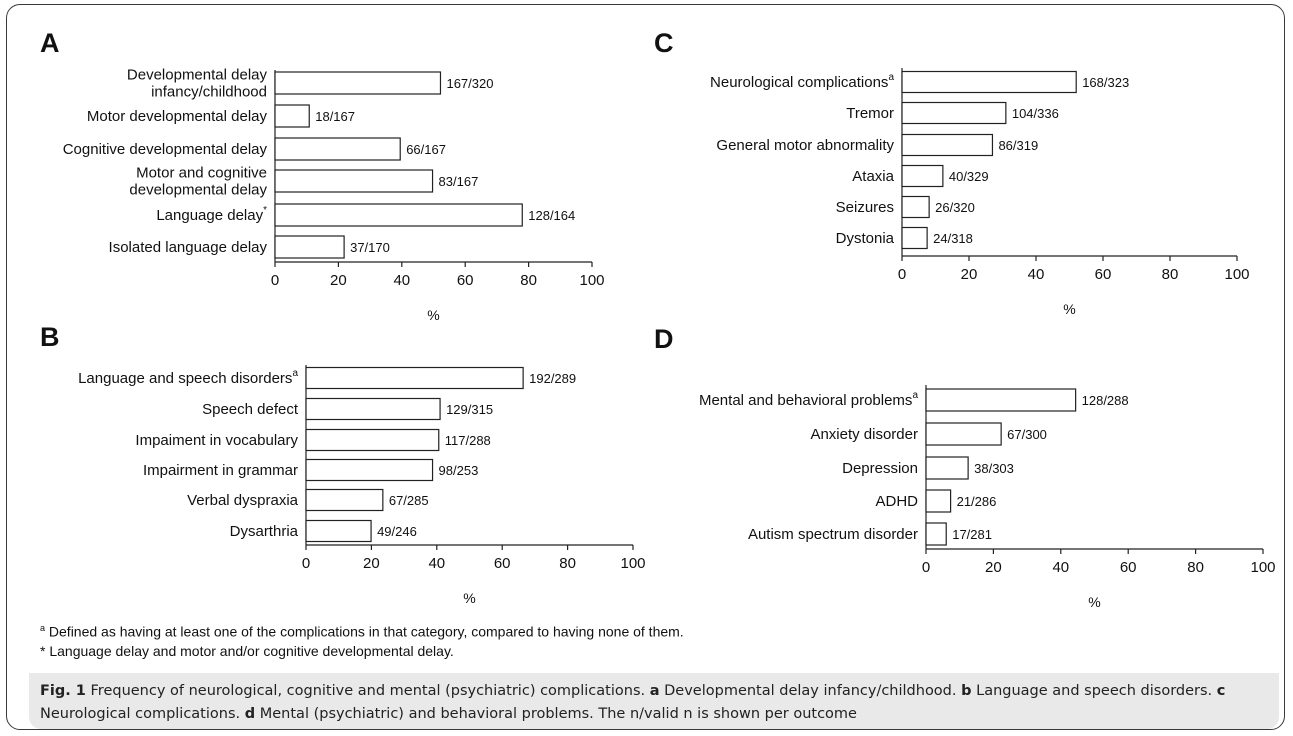  What do you see at coordinates (977, 501) in the screenshot?
I see `panel-d-bar-value: 21/286` at bounding box center [977, 501].